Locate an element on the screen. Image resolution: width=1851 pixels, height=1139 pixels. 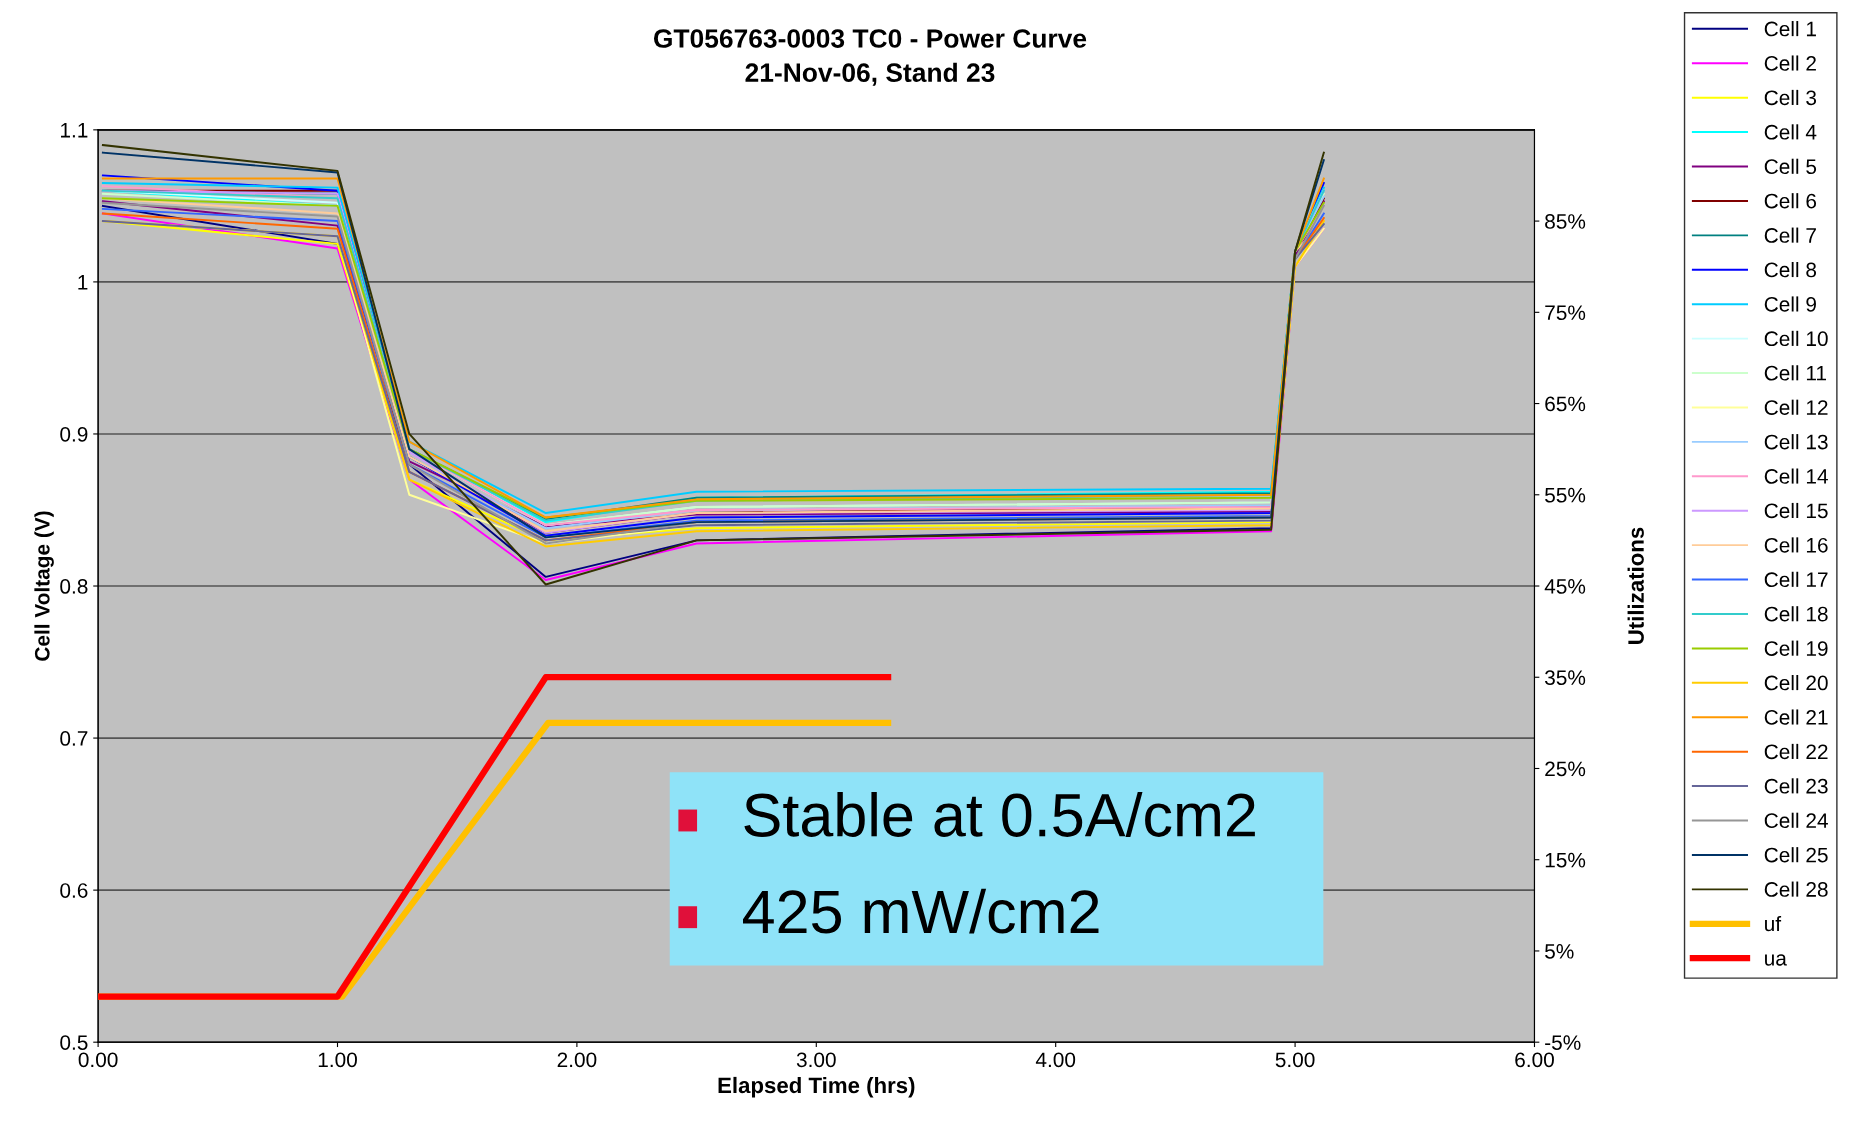
legend-label: Cell 15 is located at coordinates (1796, 510).